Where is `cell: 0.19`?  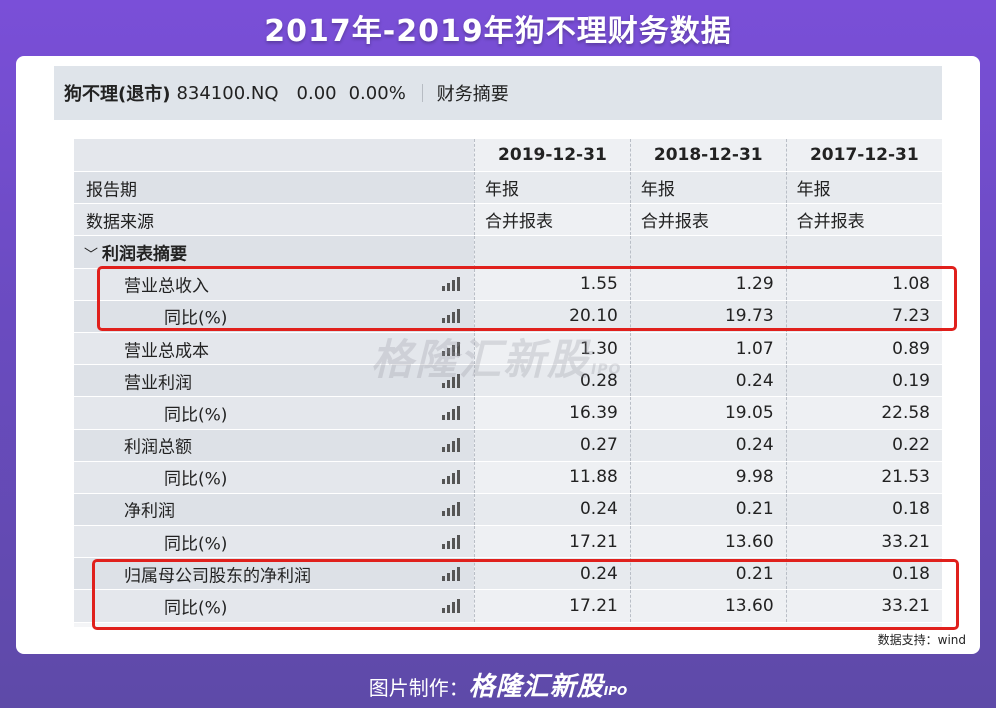 cell: 0.19 is located at coordinates (863, 381).